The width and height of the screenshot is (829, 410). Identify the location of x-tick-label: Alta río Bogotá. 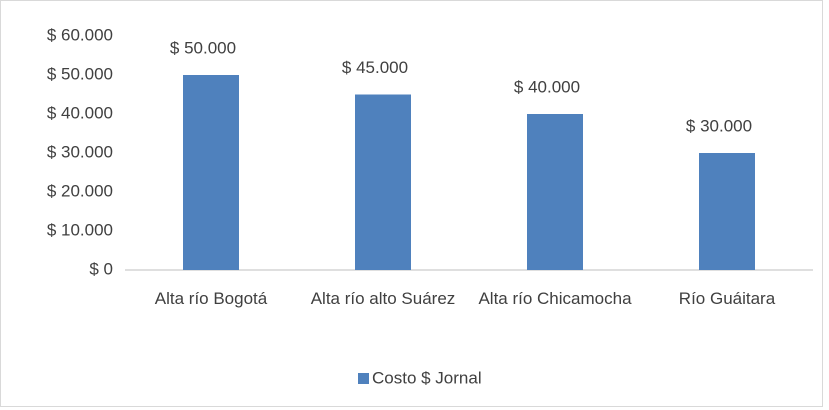
(211, 298).